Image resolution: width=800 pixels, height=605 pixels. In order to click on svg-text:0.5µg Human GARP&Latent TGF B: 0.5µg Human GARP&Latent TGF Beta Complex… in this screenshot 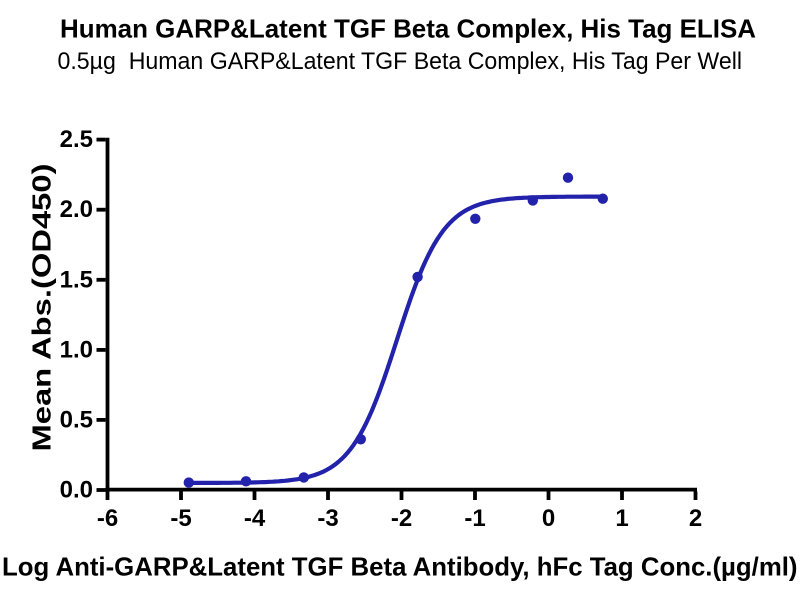, I will do `click(400, 61)`.